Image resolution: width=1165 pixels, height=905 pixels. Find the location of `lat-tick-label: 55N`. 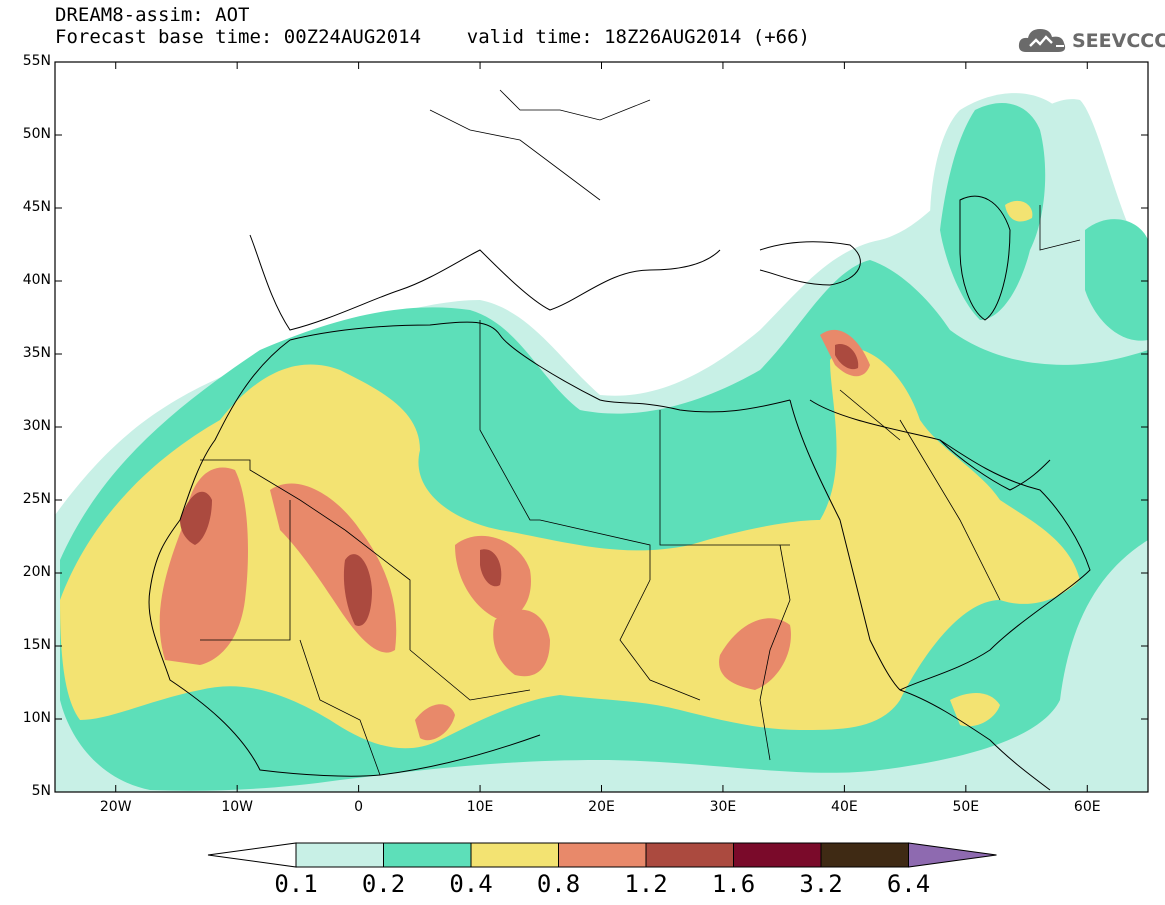

lat-tick-label: 55N is located at coordinates (36, 61).